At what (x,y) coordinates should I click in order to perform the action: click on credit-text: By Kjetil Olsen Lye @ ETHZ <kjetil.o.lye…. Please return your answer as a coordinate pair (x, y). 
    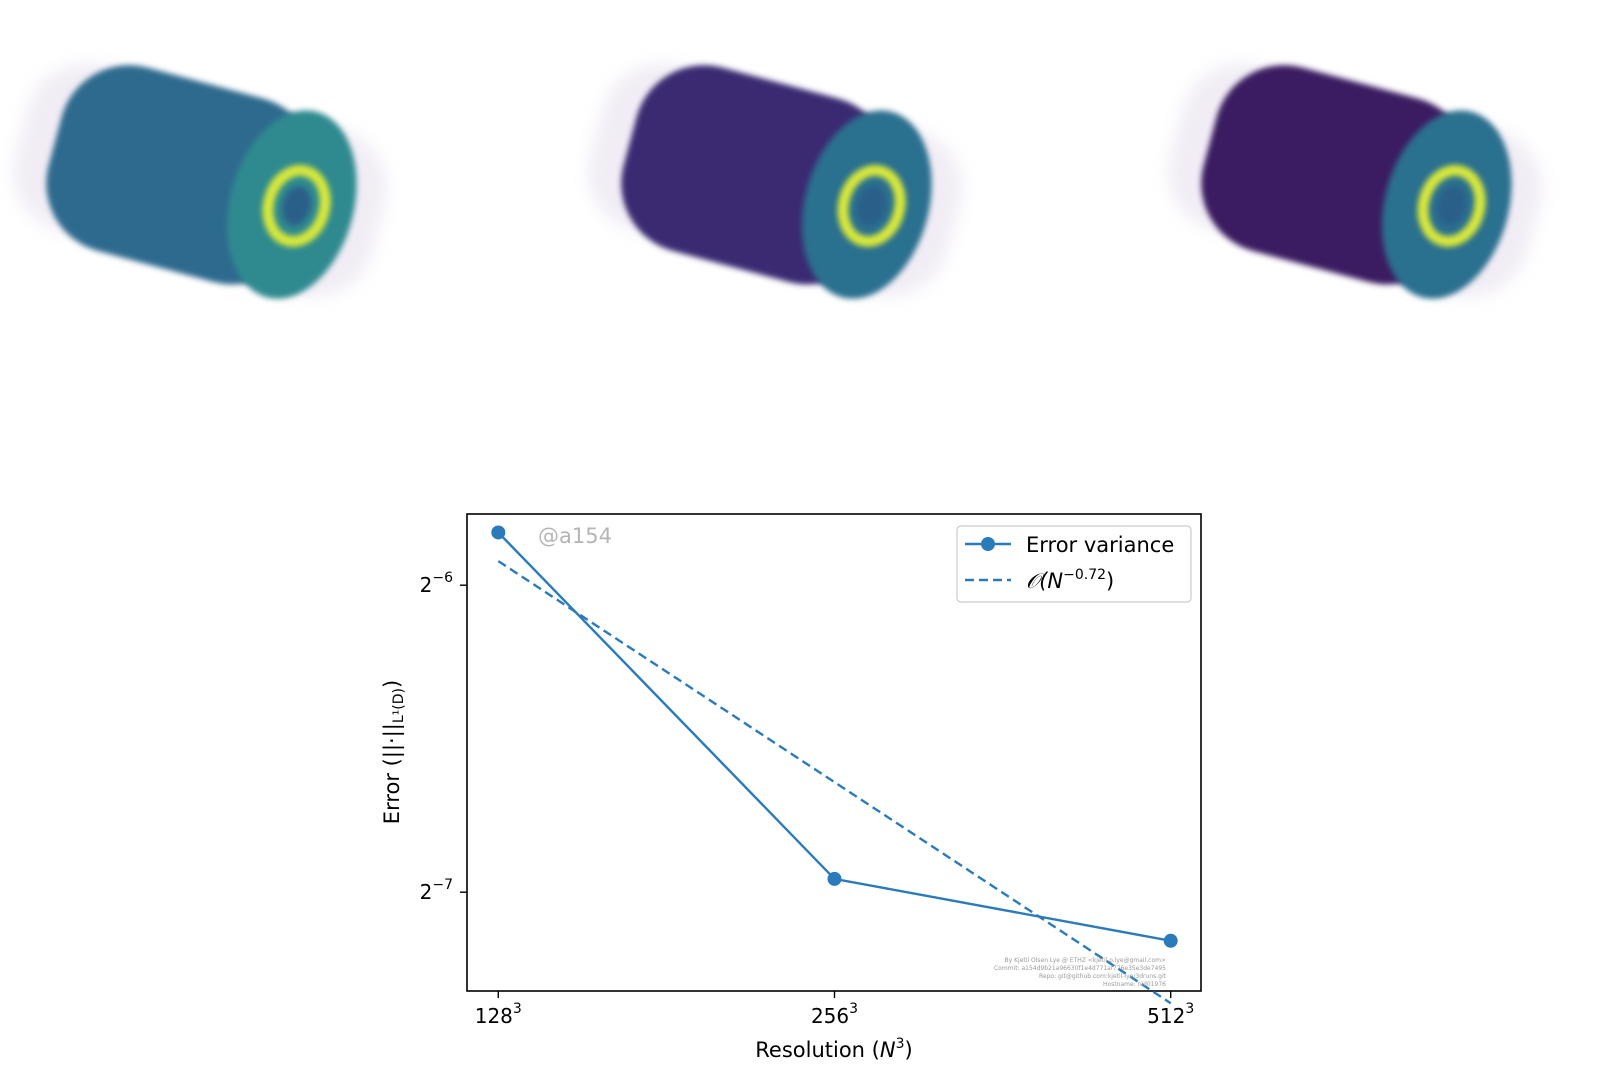
    Looking at the image, I should click on (1080, 972).